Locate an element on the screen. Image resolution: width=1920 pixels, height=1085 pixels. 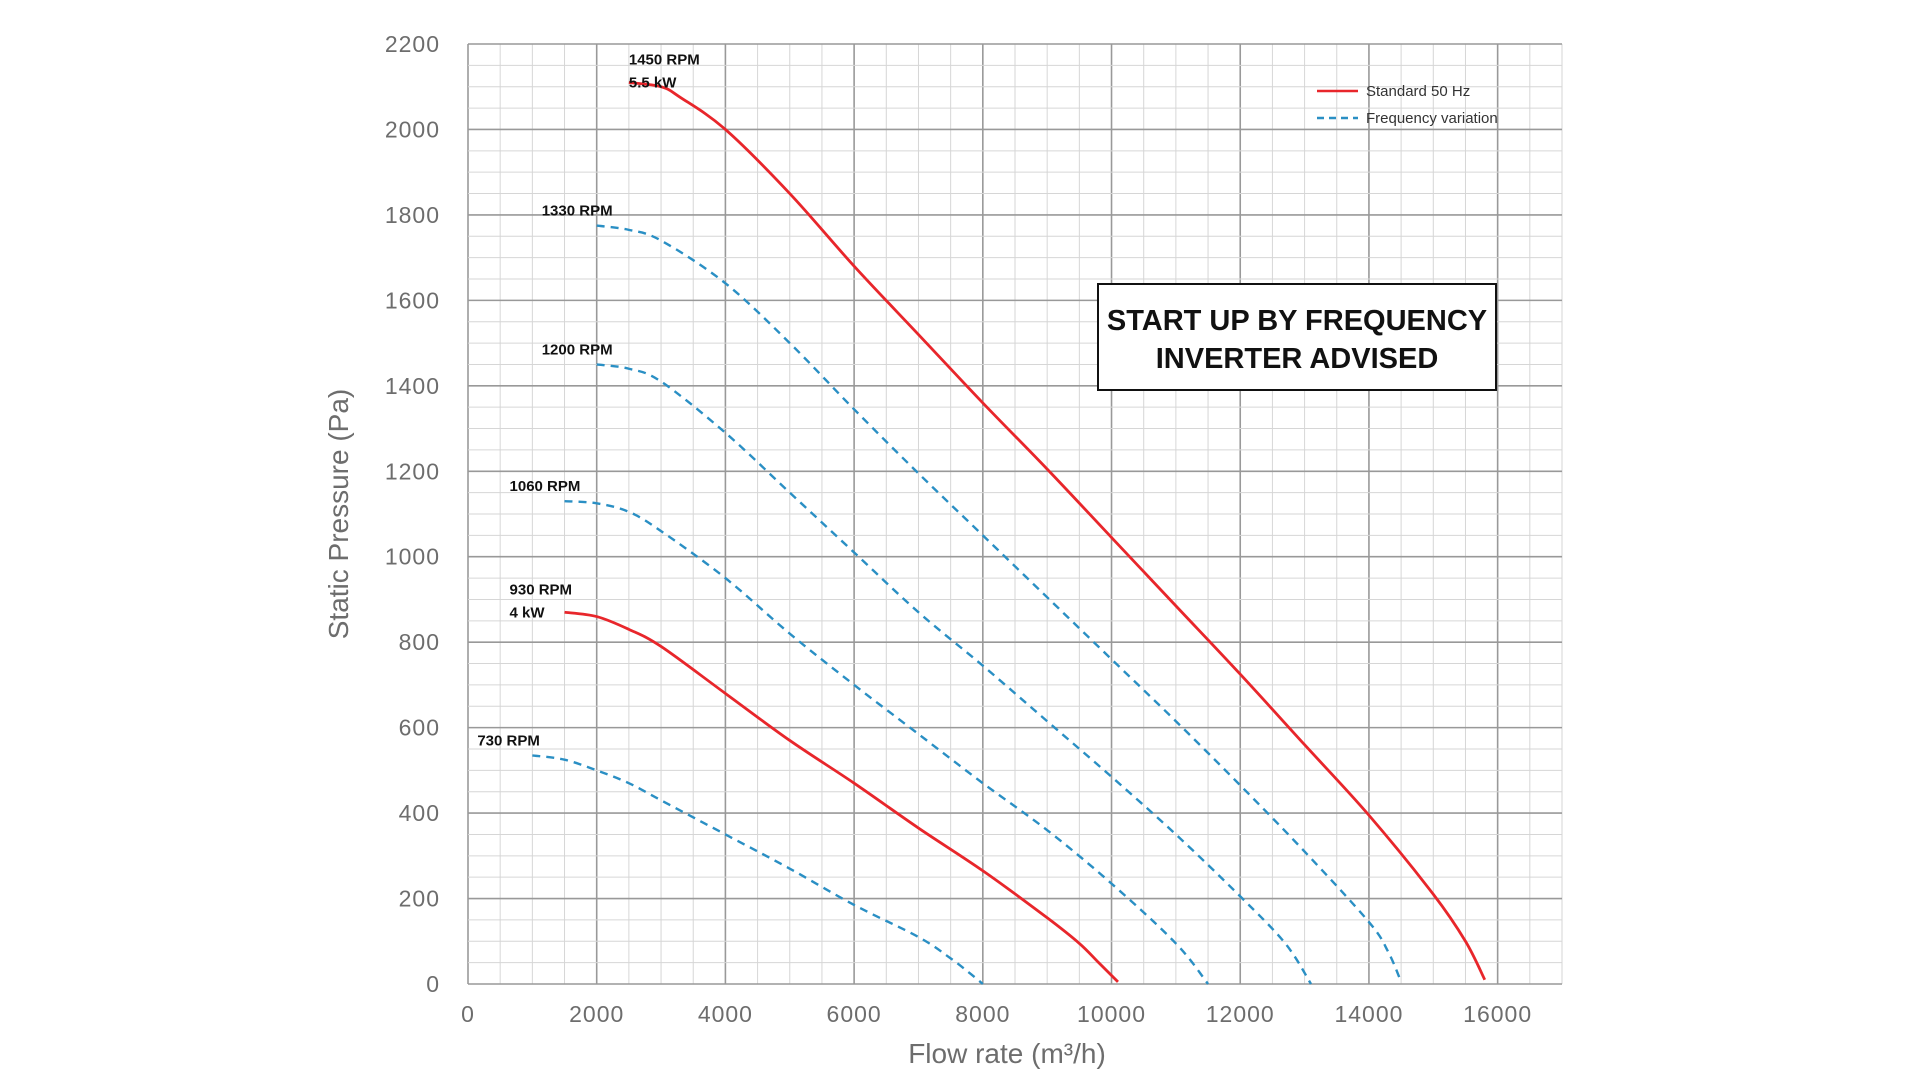
x-tick-label: 0 is located at coordinates (468, 1014).